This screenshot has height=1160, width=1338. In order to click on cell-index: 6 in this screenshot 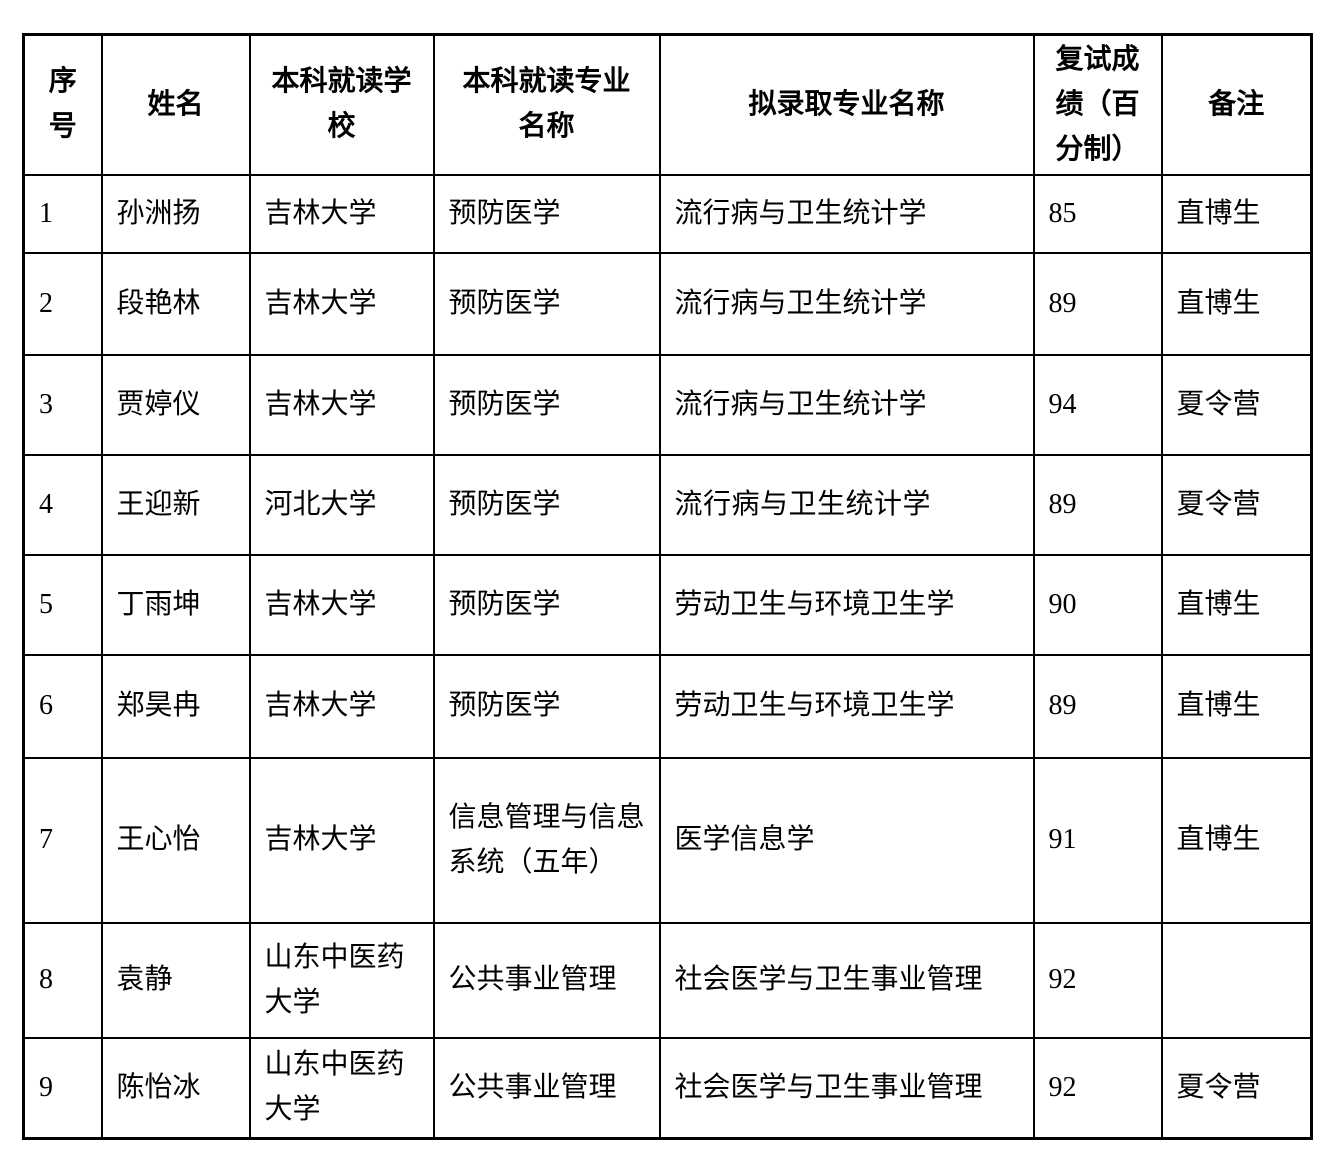, I will do `click(62, 707)`.